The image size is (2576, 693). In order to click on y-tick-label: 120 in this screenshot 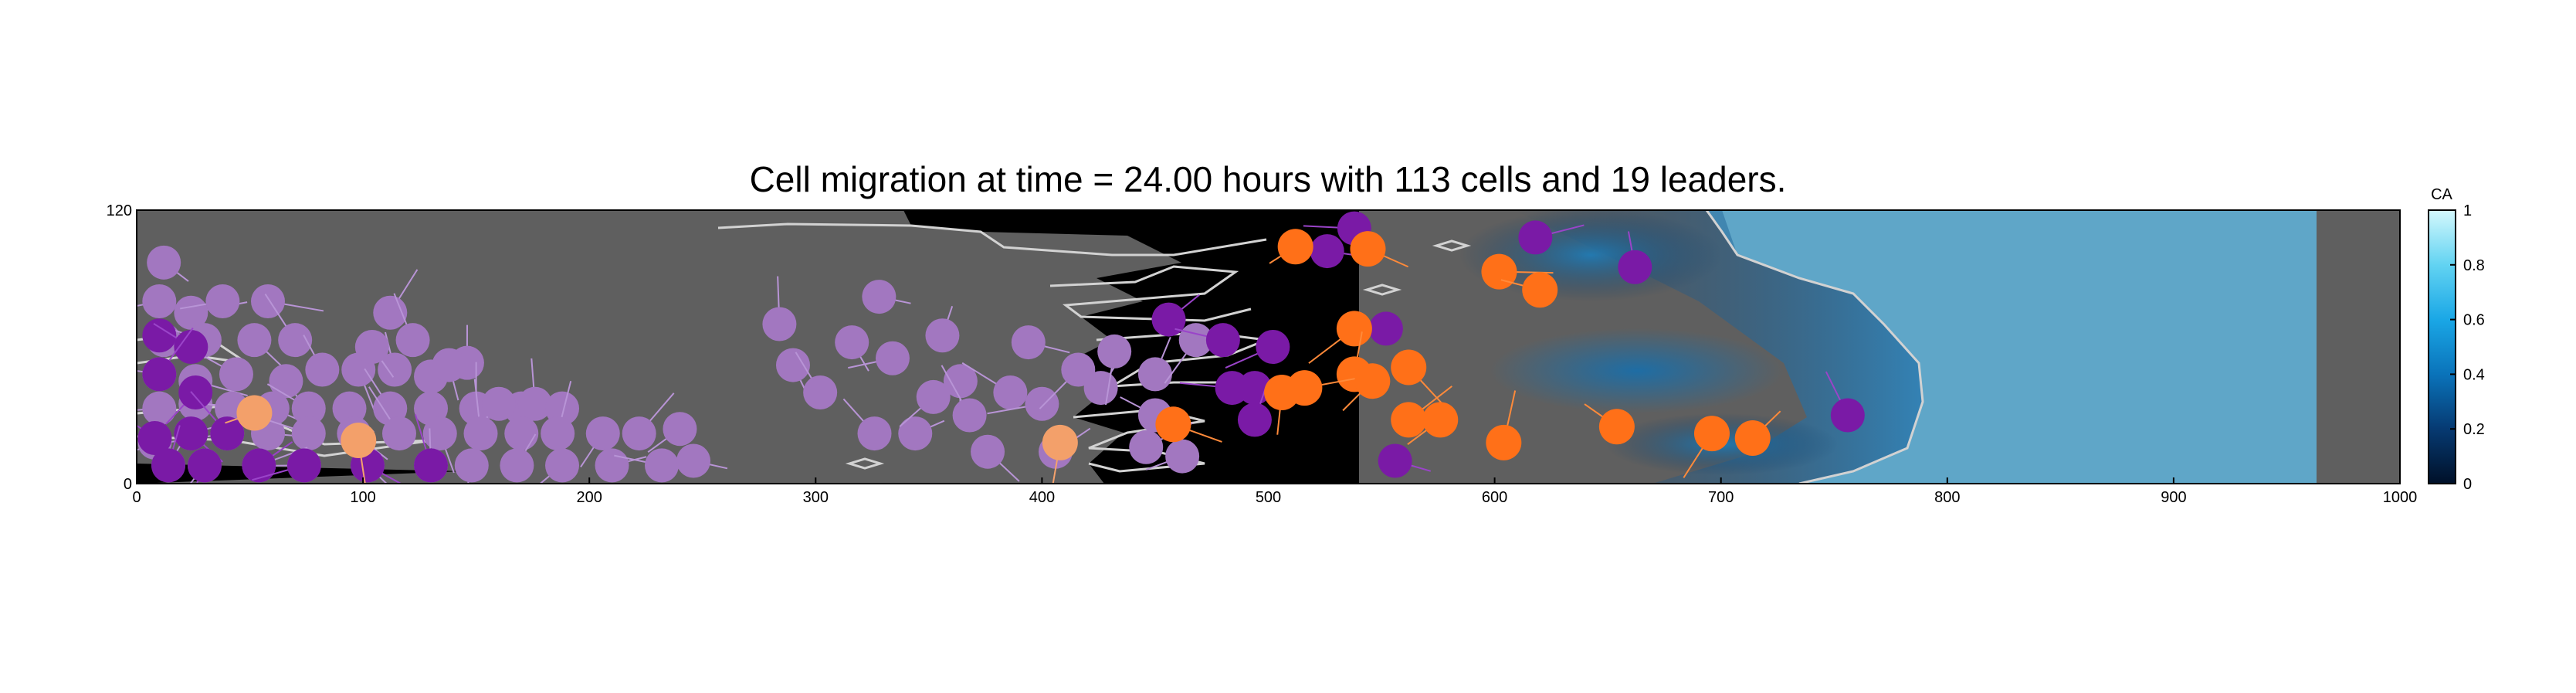, I will do `click(119, 211)`.